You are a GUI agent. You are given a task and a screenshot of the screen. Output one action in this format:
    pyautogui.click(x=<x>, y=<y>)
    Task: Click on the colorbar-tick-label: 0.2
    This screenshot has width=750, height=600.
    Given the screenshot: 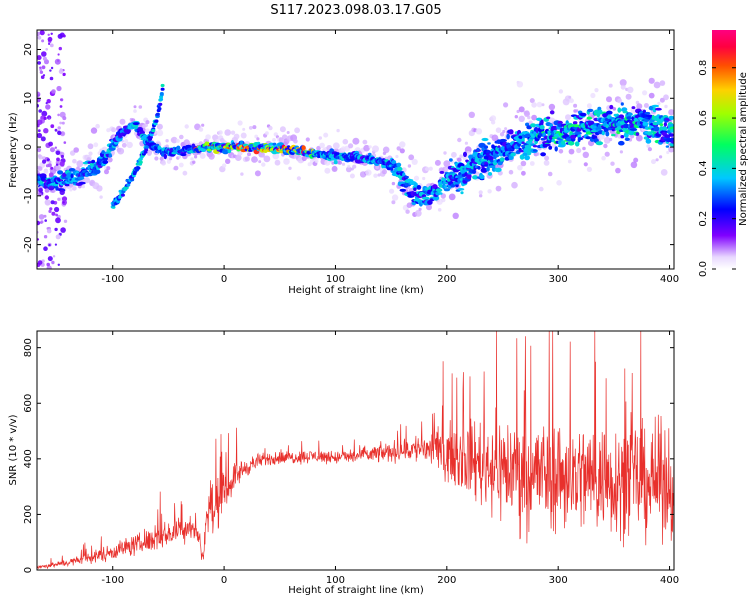 What is the action you would take?
    pyautogui.click(x=703, y=219)
    